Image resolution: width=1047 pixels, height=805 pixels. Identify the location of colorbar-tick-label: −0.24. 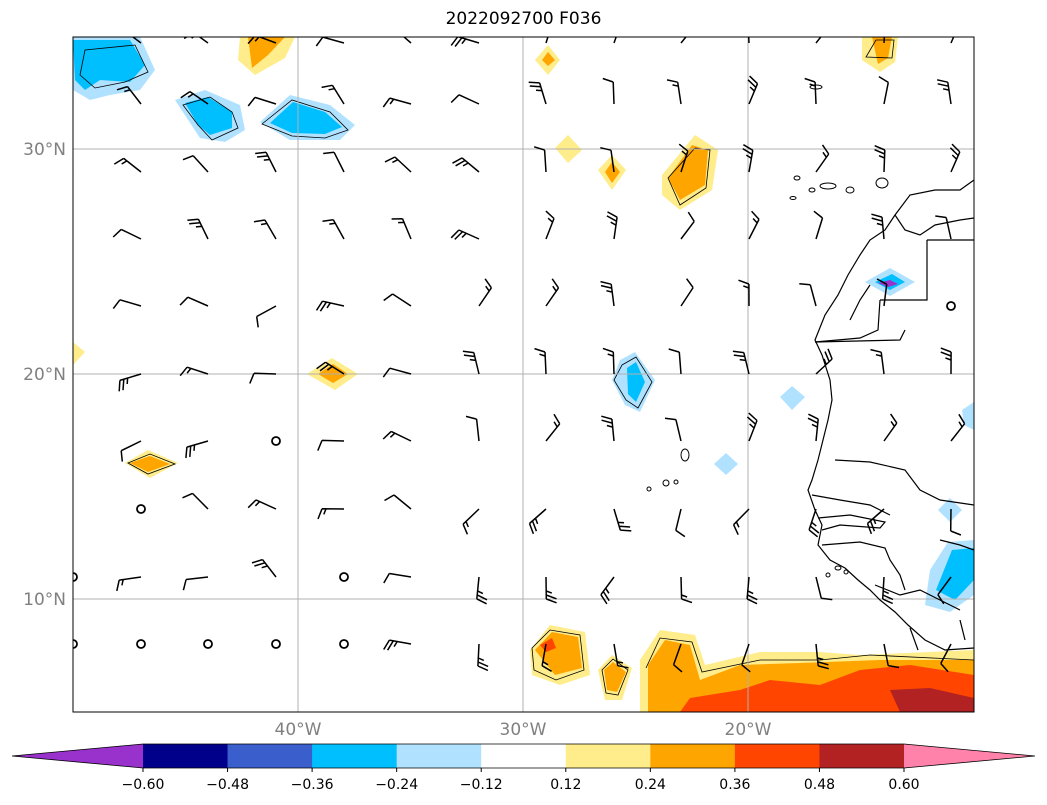
(396, 785).